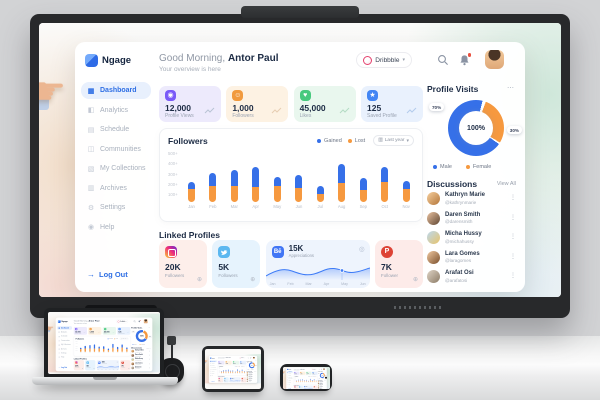 The height and width of the screenshot is (400, 600). Describe the element at coordinates (107, 274) in the screenshot. I see `logout-button: → Log Out` at that location.